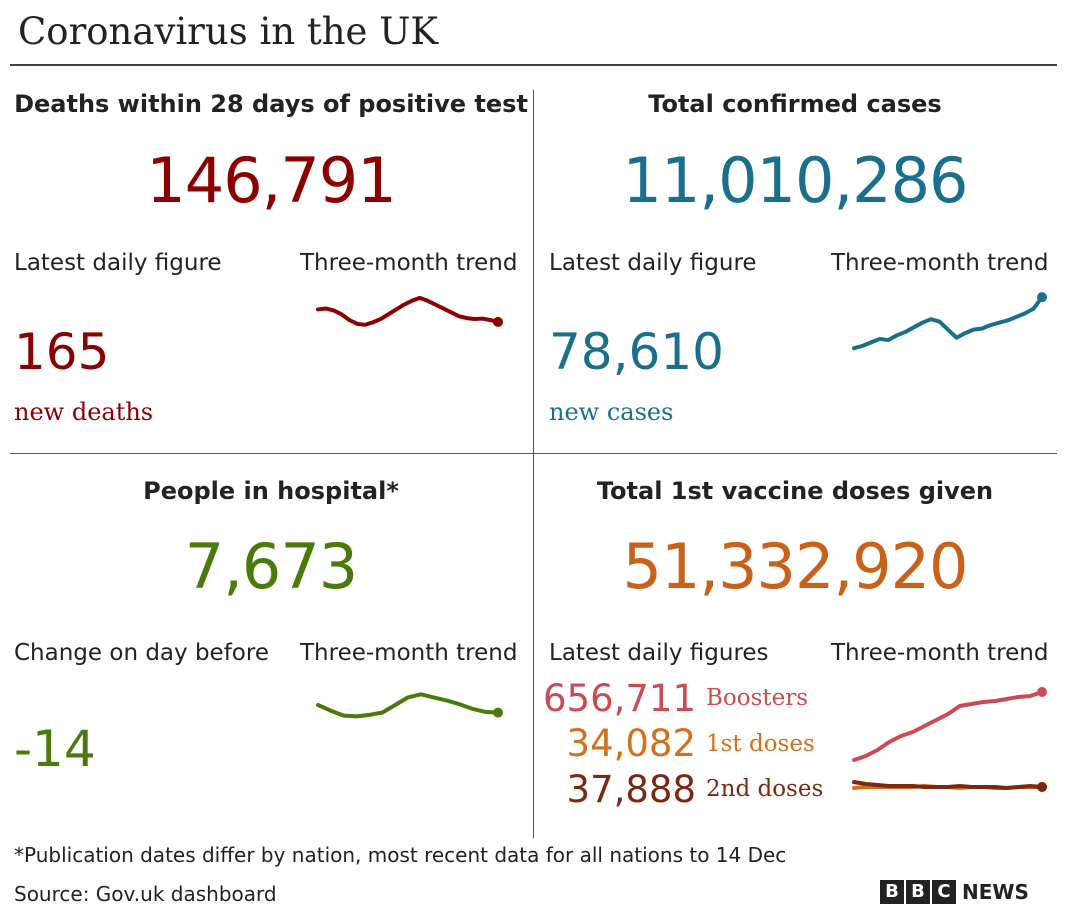  Describe the element at coordinates (228, 31) in the screenshot. I see `page-title: Coronavirus in the UK` at that location.